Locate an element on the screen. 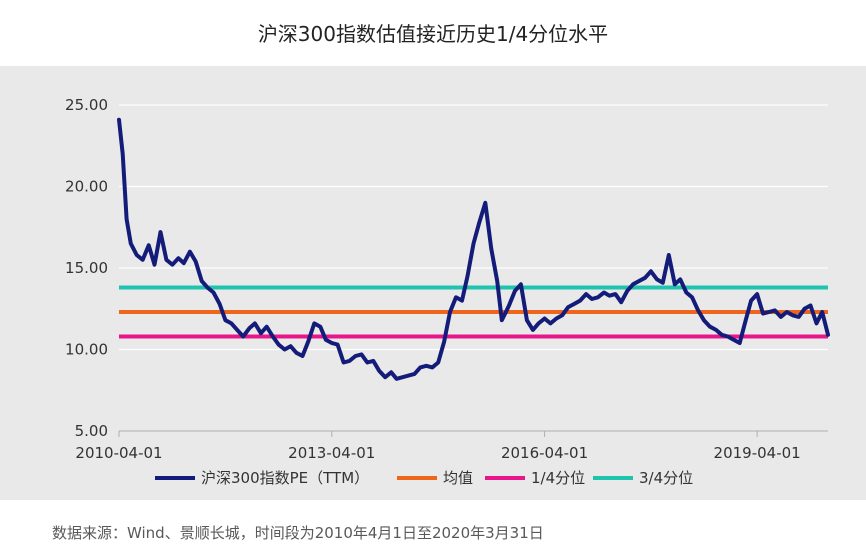 This screenshot has height=560, width=866. source-note: 数据来源：Wind、景顺长城，时间段为2010年4月1日至2020年3月31日 is located at coordinates (298, 533).